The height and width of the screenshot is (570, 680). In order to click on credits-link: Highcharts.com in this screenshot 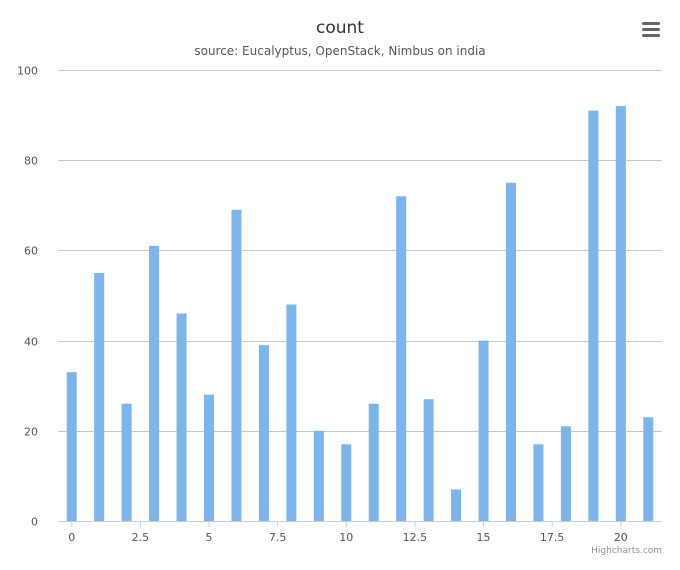, I will do `click(626, 551)`.